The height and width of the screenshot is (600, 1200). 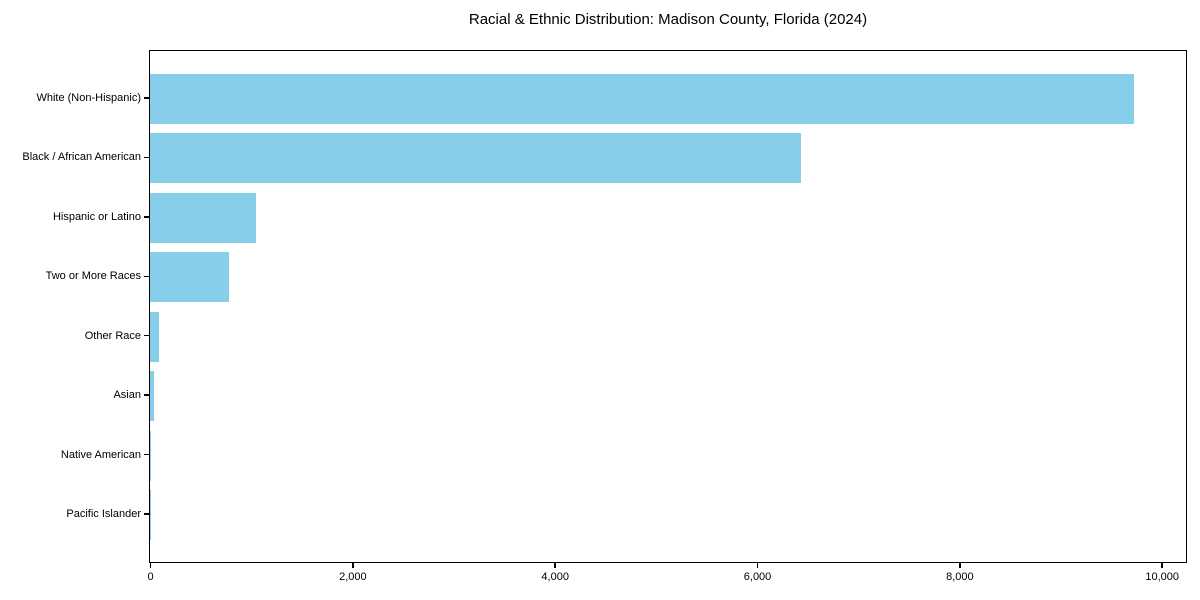 What do you see at coordinates (81, 157) in the screenshot?
I see `y-tick-label: Black / African American` at bounding box center [81, 157].